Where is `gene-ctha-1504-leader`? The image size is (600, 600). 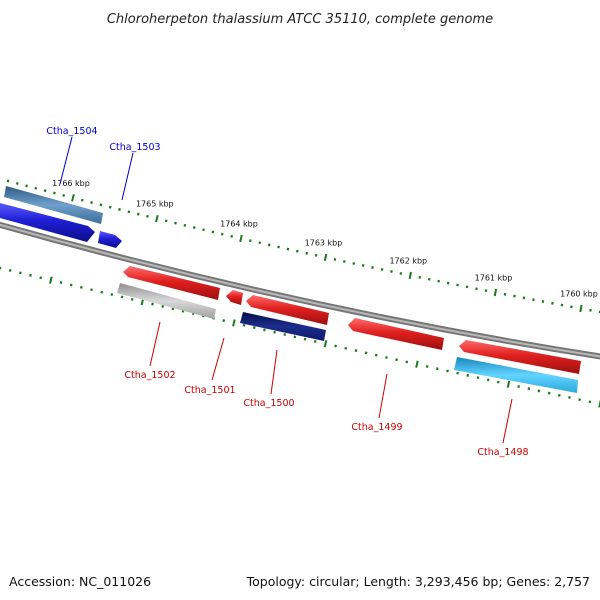 gene-ctha-1504-leader is located at coordinates (66, 160).